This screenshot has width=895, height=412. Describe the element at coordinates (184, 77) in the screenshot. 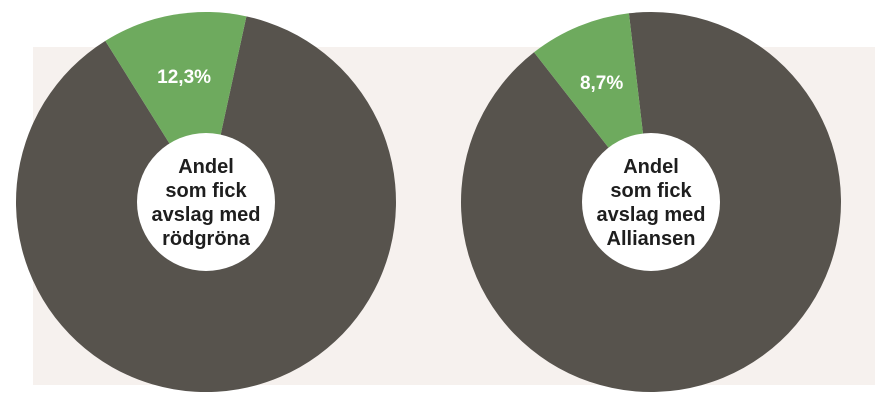

I see `slice-value-label: 12,3%` at that location.